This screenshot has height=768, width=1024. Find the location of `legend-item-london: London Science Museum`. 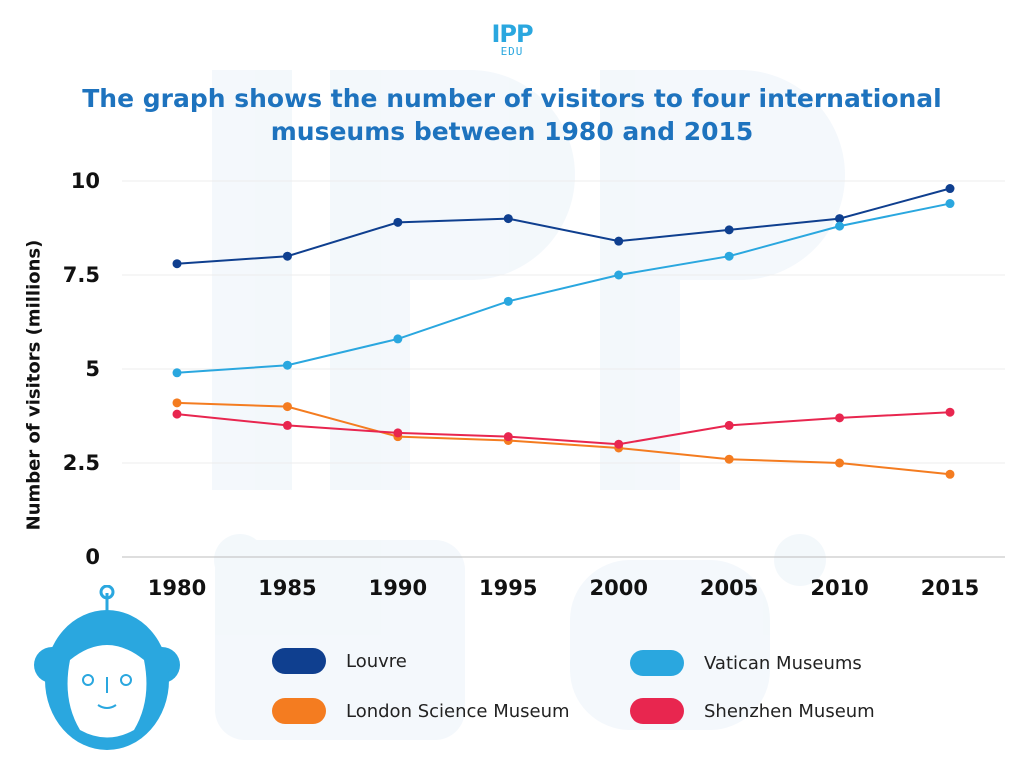

legend-item-london: London Science Museum is located at coordinates (421, 711).